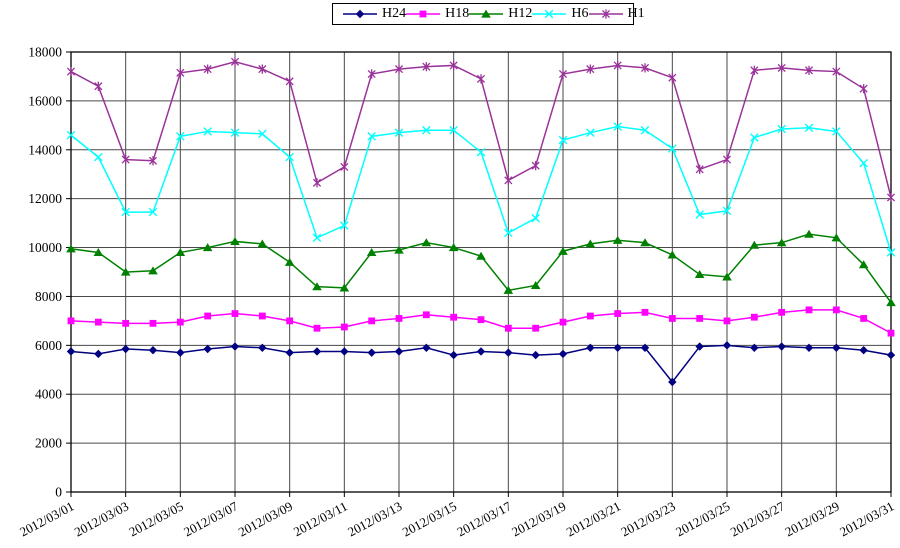 The width and height of the screenshot is (900, 548). Describe the element at coordinates (45, 149) in the screenshot. I see `y-tick-label: 14000` at that location.